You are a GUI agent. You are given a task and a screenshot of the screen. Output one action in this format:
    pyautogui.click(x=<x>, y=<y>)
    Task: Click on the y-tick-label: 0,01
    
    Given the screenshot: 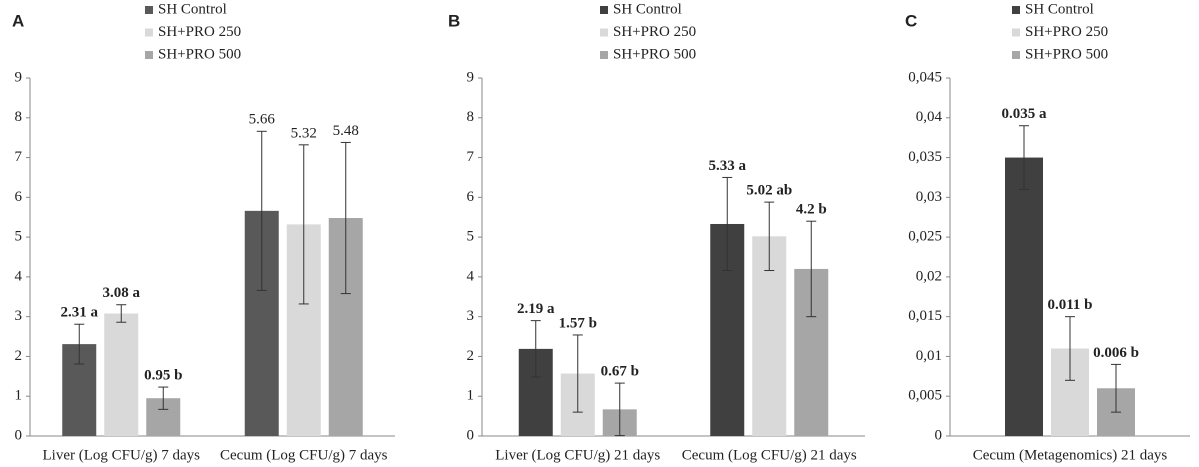 What is the action you would take?
    pyautogui.click(x=929, y=356)
    